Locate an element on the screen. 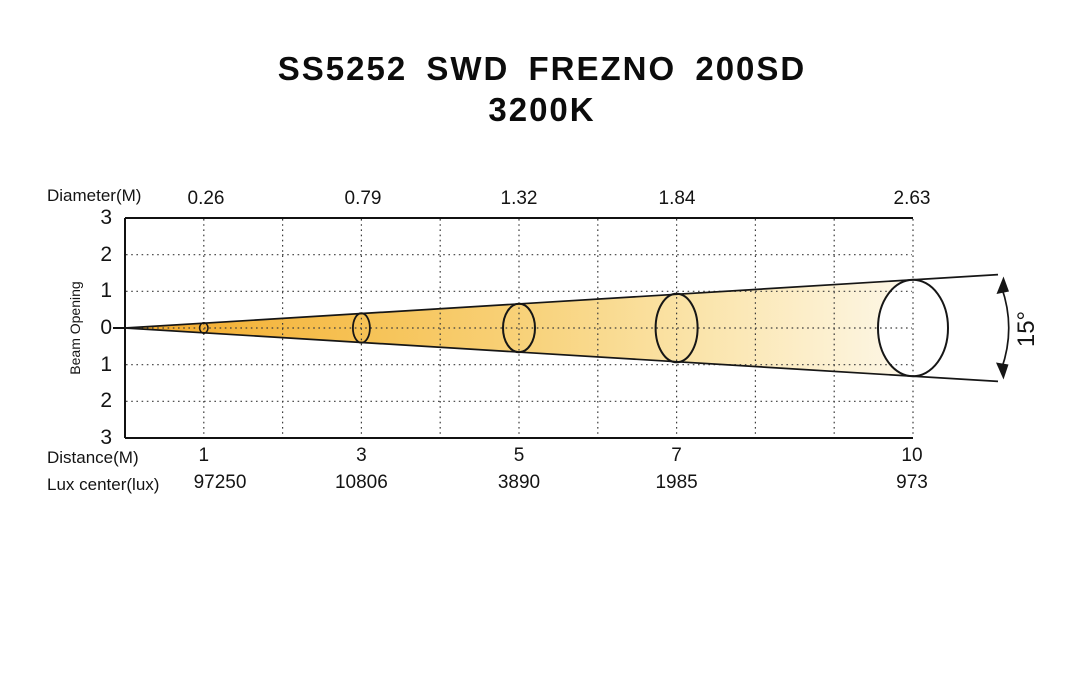  beam-outline-top is located at coordinates (561, 301).